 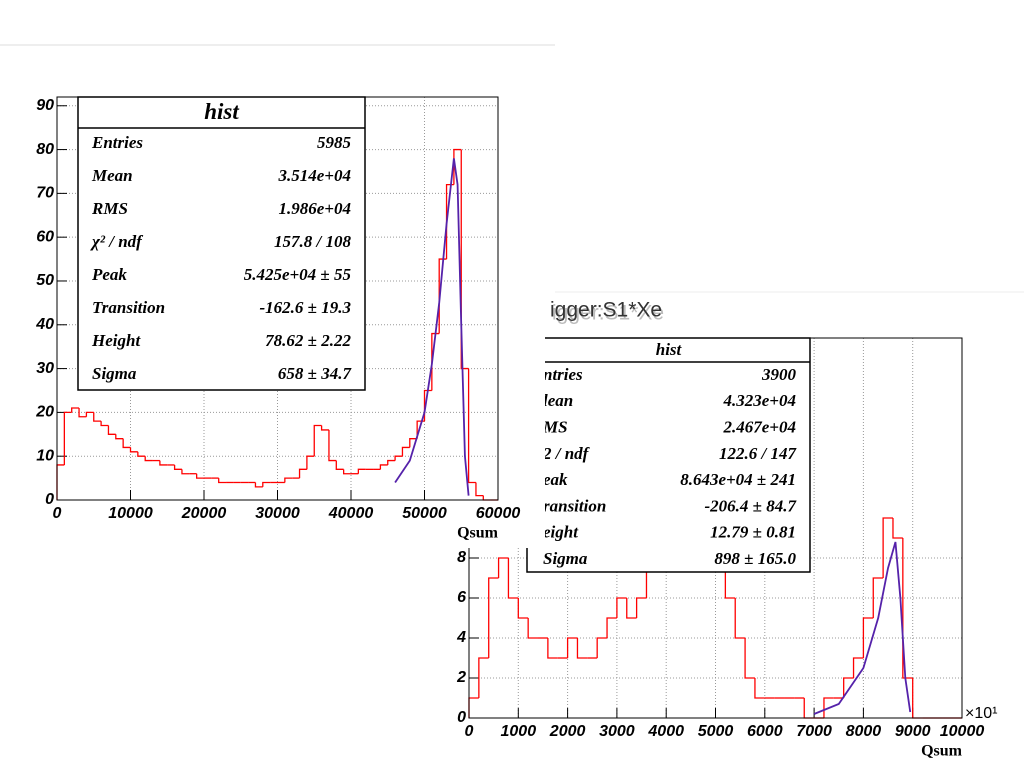 What do you see at coordinates (45, 368) in the screenshot?
I see `y-tick-label: 30` at bounding box center [45, 368].